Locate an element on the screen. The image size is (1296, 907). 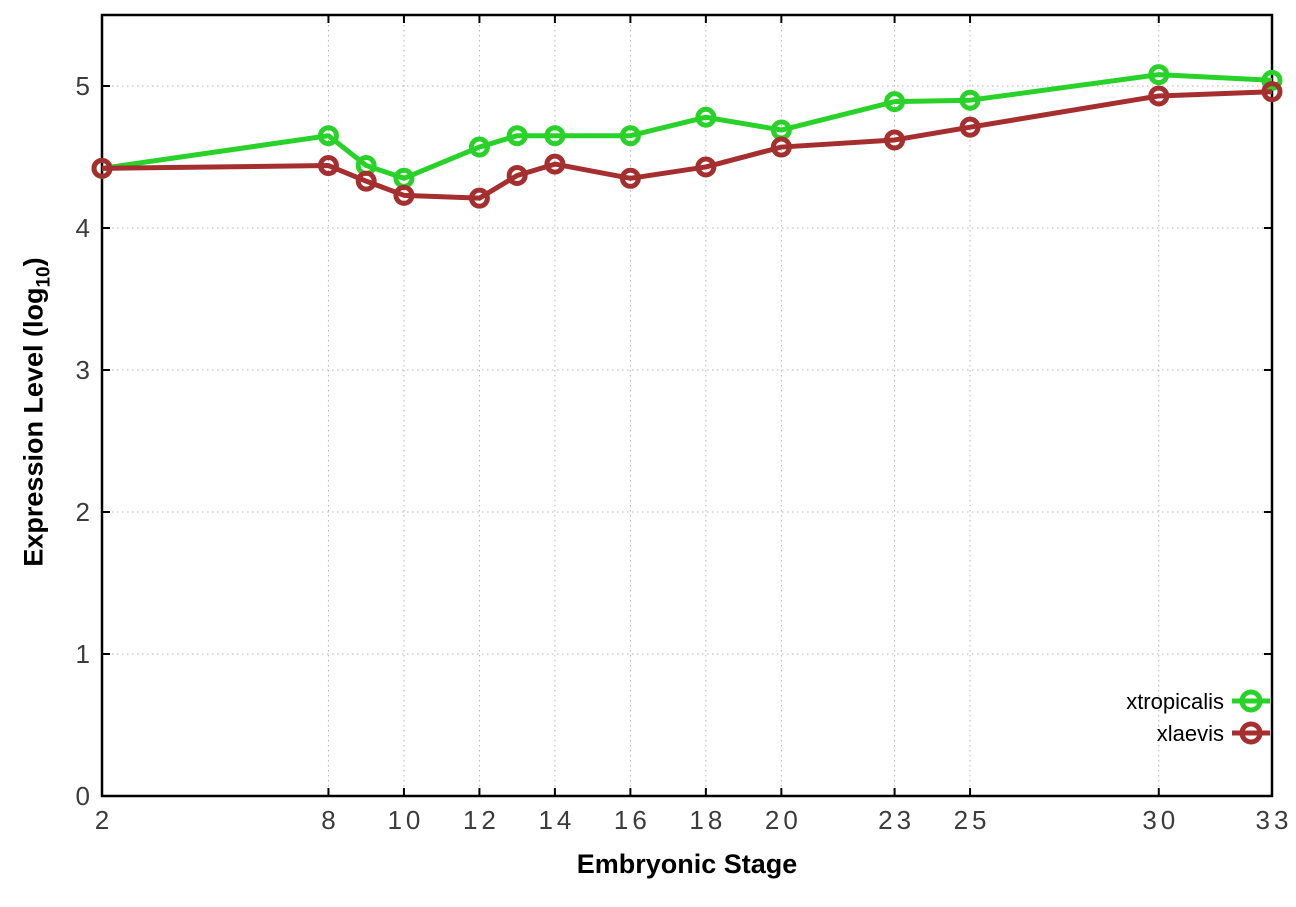
x-tick-label: 25 is located at coordinates (972, 820).